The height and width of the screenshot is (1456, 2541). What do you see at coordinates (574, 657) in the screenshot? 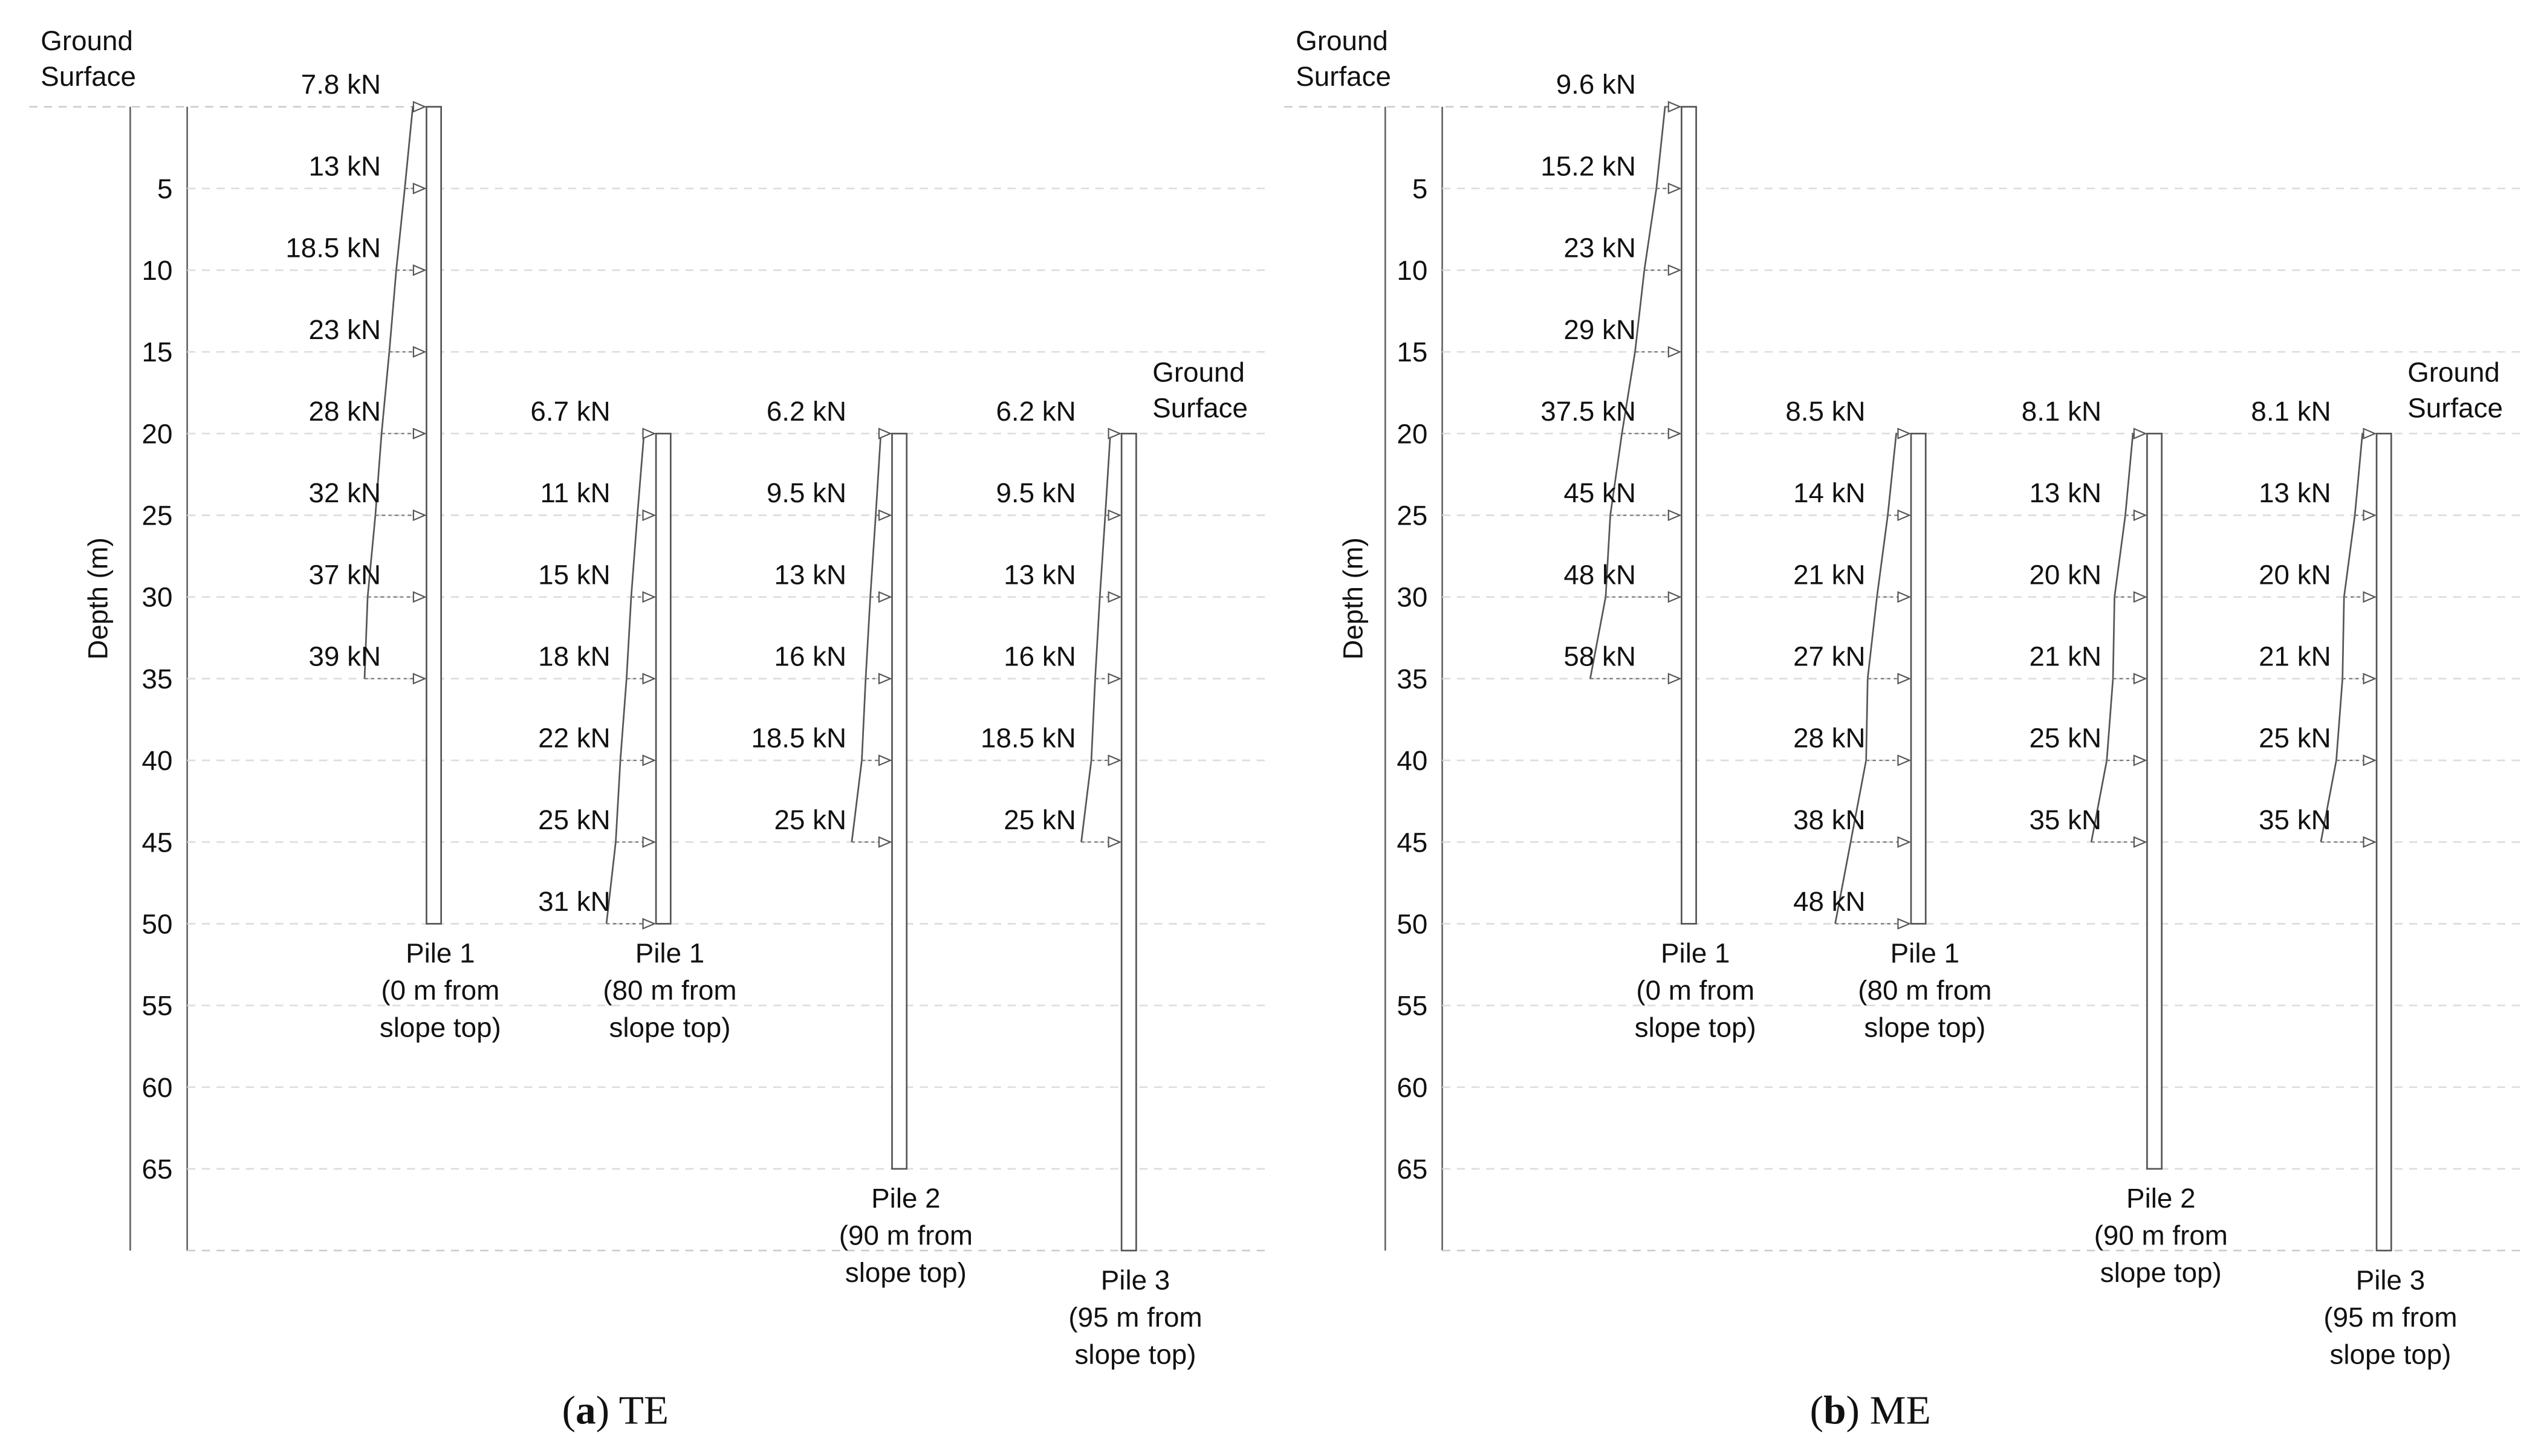
I see `load-label: 18 kN` at bounding box center [574, 657].